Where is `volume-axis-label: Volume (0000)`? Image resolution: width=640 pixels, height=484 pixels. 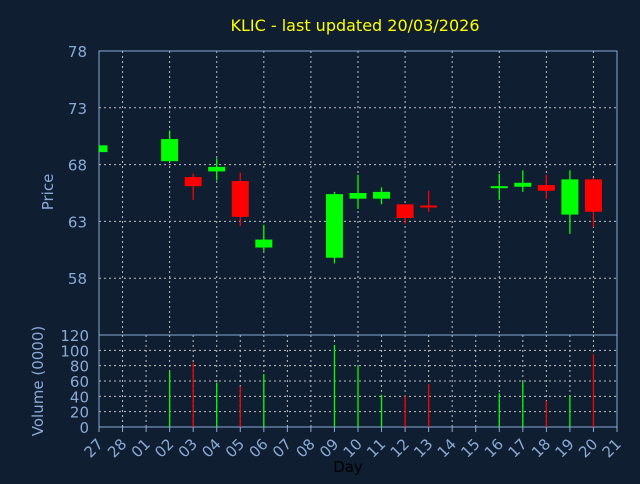
volume-axis-label: Volume (0000) is located at coordinates (38, 381).